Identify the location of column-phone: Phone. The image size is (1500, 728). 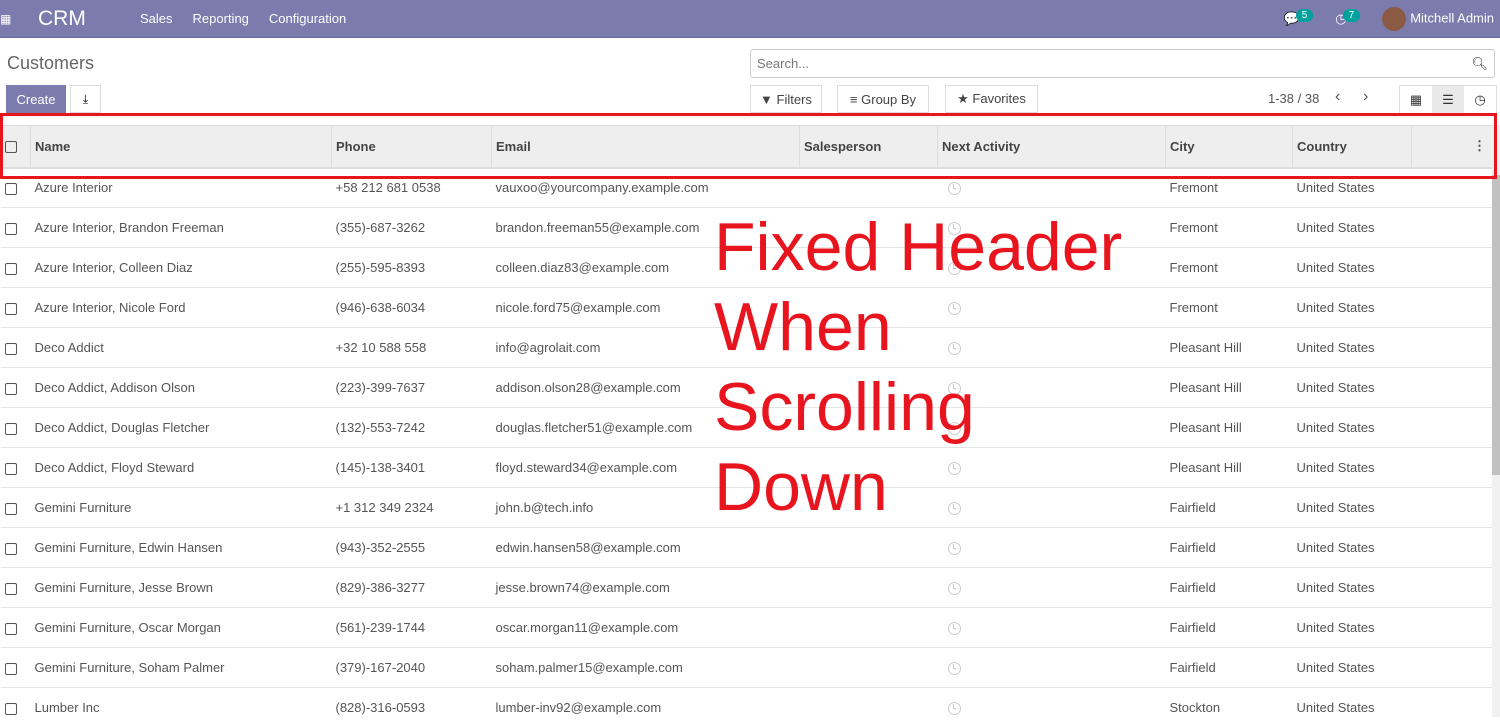
(411, 147).